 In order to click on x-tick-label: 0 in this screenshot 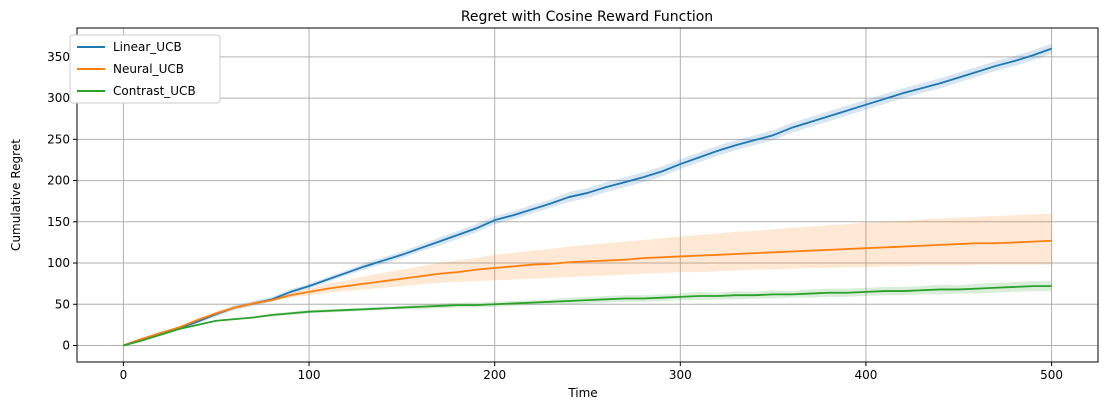, I will do `click(124, 375)`.